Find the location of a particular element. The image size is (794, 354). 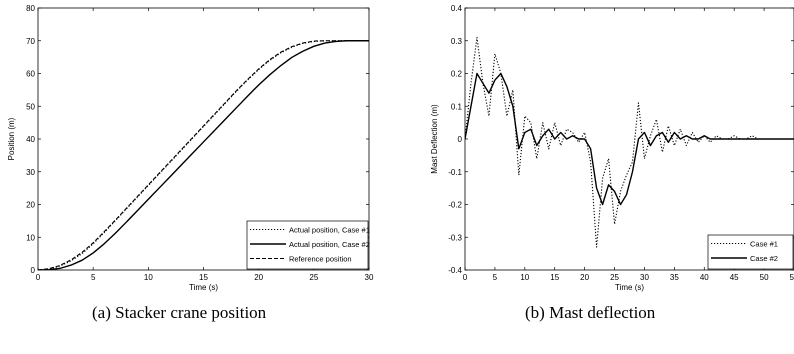

y-tick-label: -0.2 is located at coordinates (455, 205).